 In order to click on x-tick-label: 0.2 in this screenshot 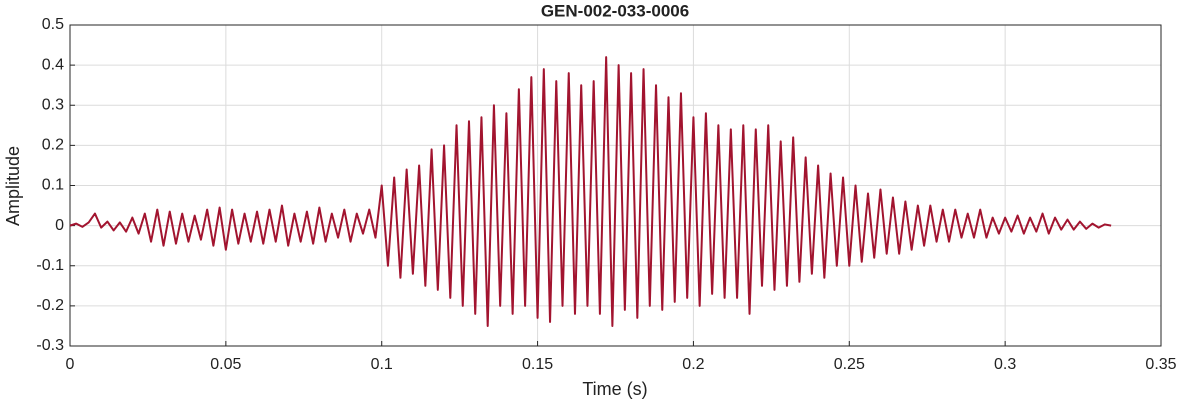, I will do `click(693, 364)`.